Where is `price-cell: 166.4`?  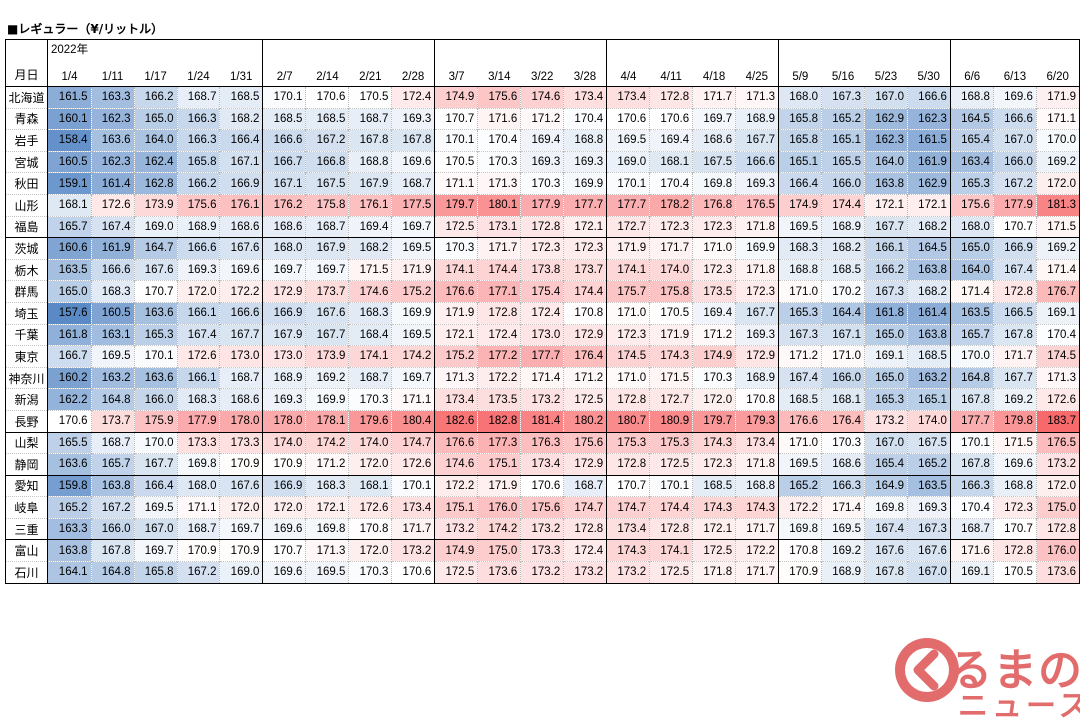 price-cell: 166.4 is located at coordinates (800, 183).